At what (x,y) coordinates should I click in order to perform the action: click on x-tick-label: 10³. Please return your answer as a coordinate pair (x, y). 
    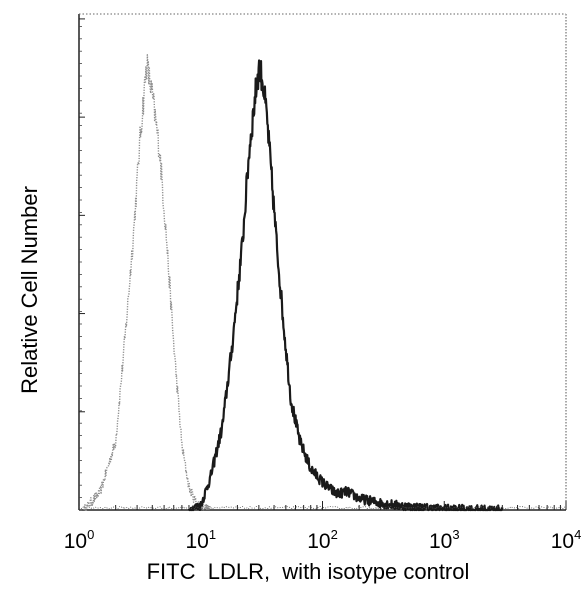
    Looking at the image, I should click on (444, 540).